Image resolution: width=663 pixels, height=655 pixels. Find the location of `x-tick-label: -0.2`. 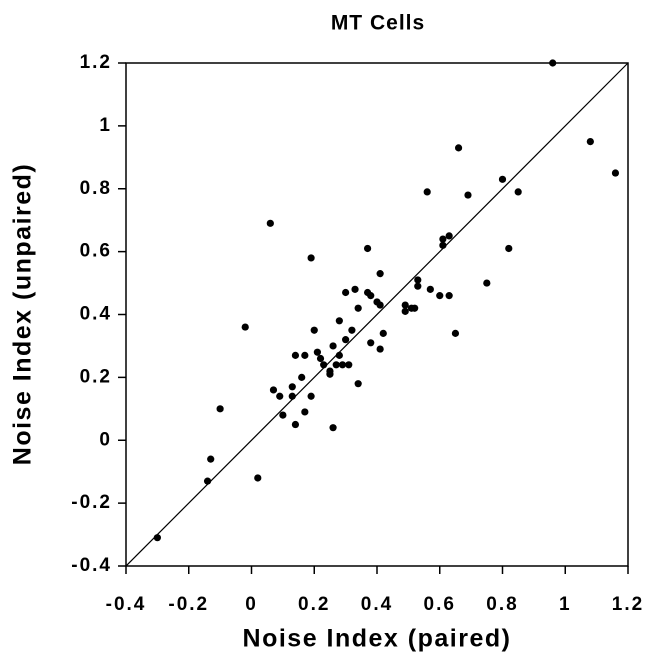

x-tick-label: -0.2 is located at coordinates (188, 604).